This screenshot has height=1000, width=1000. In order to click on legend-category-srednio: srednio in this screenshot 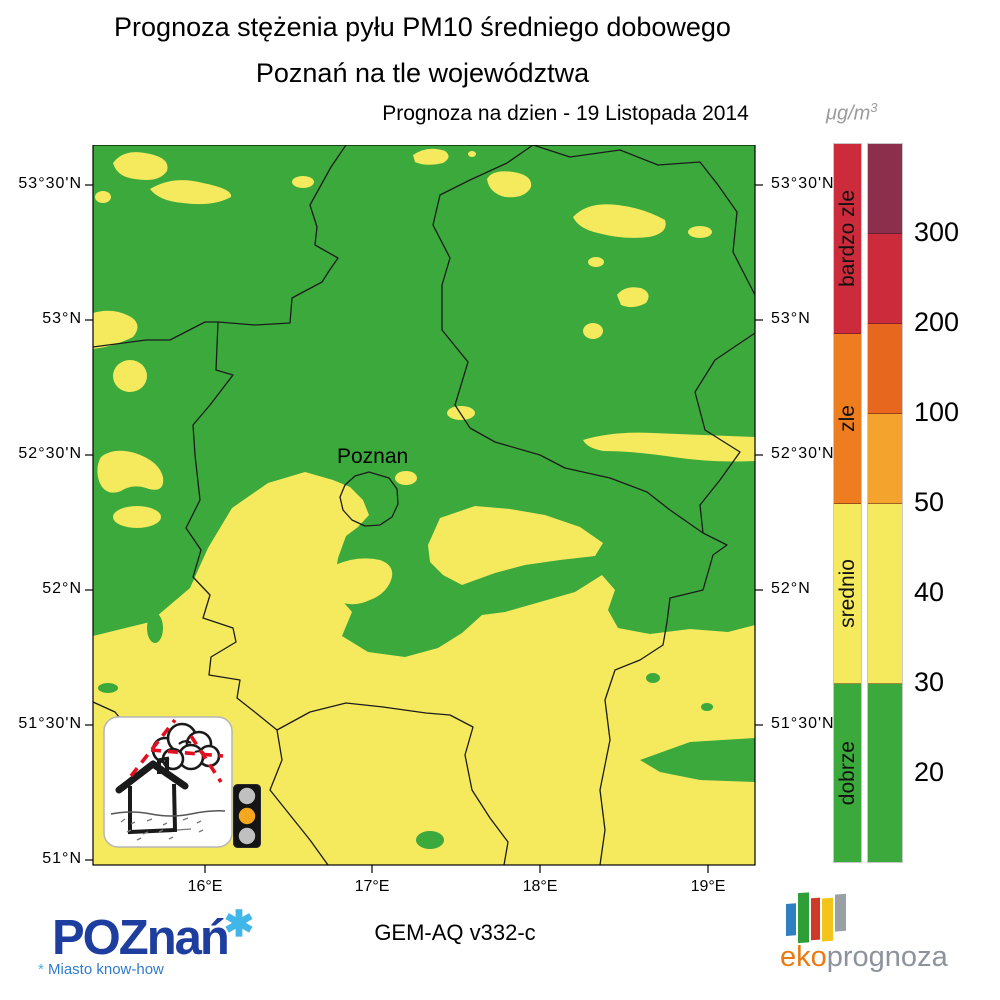, I will do `click(847, 594)`.